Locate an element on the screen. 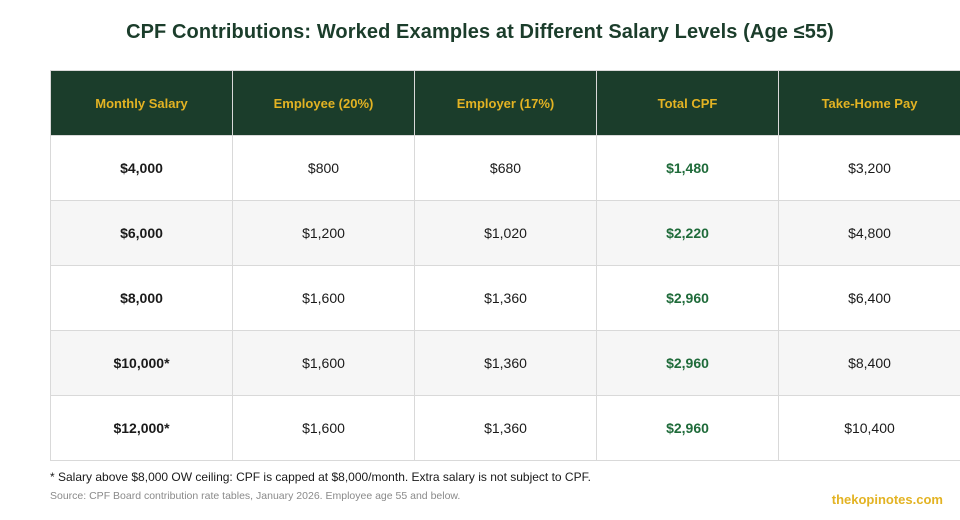 This screenshot has width=960, height=520. cell-employer: $680 is located at coordinates (505, 168).